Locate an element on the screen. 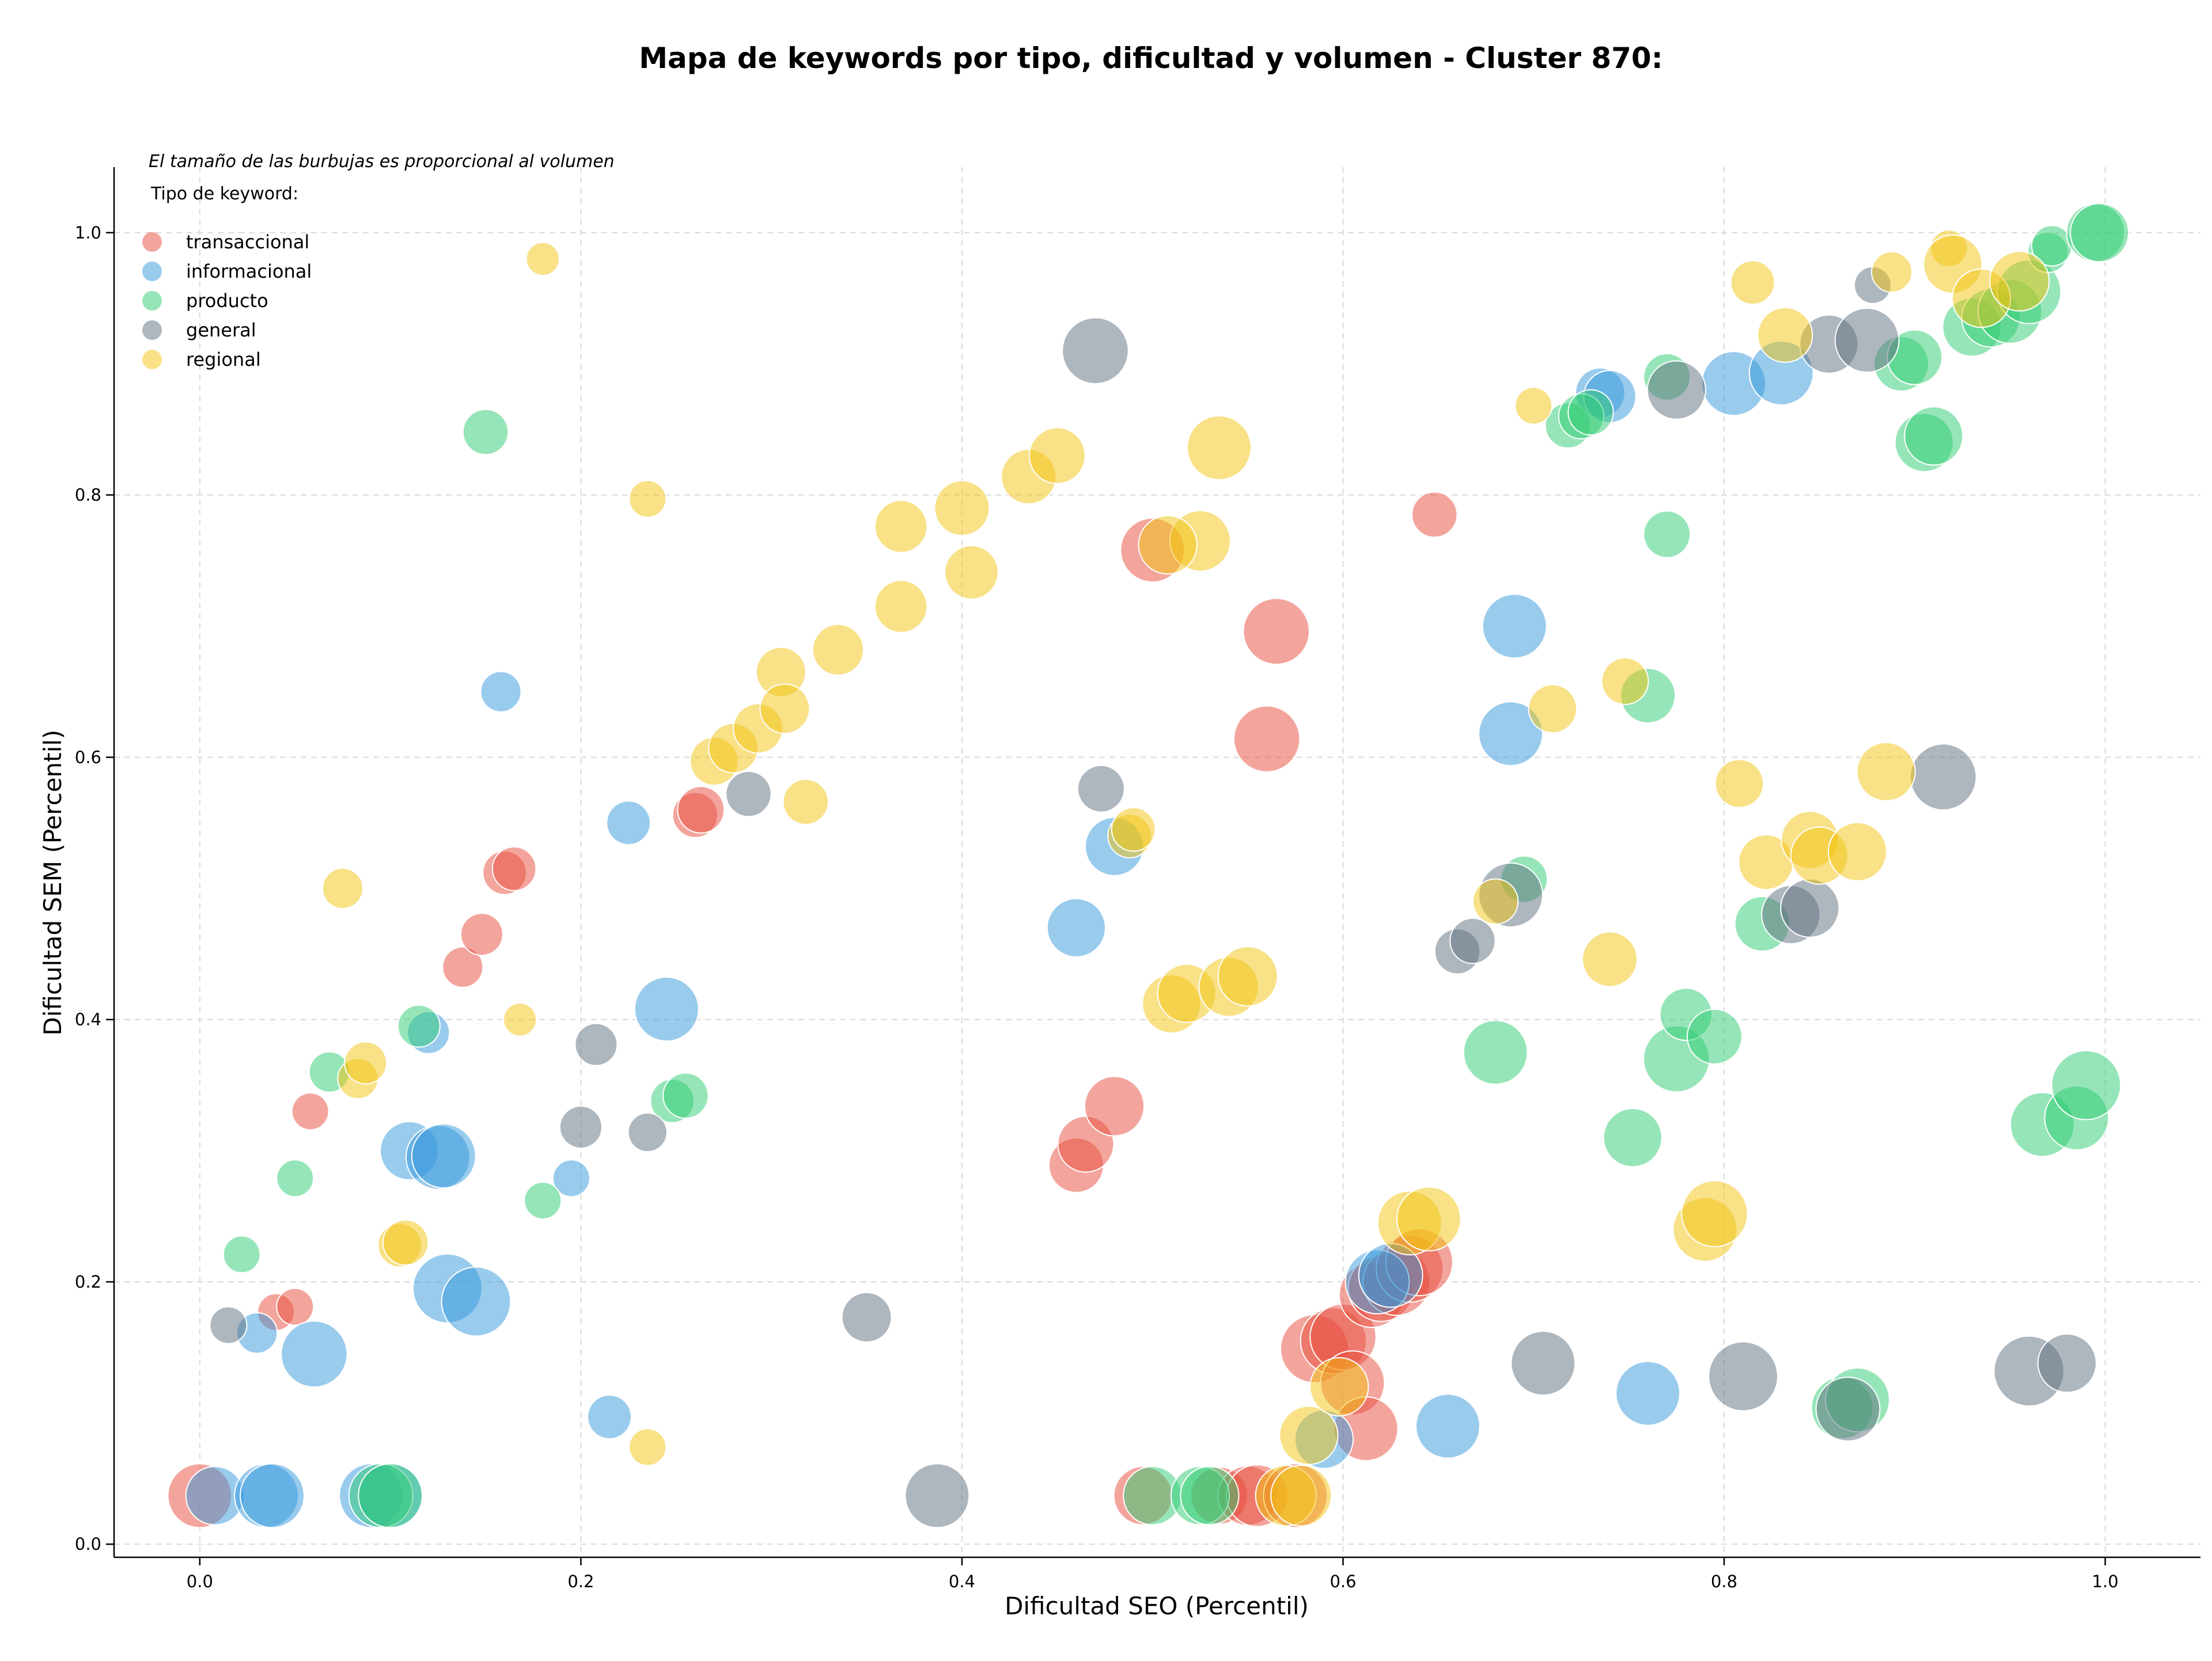  legend-marker-informacional is located at coordinates (152, 271).